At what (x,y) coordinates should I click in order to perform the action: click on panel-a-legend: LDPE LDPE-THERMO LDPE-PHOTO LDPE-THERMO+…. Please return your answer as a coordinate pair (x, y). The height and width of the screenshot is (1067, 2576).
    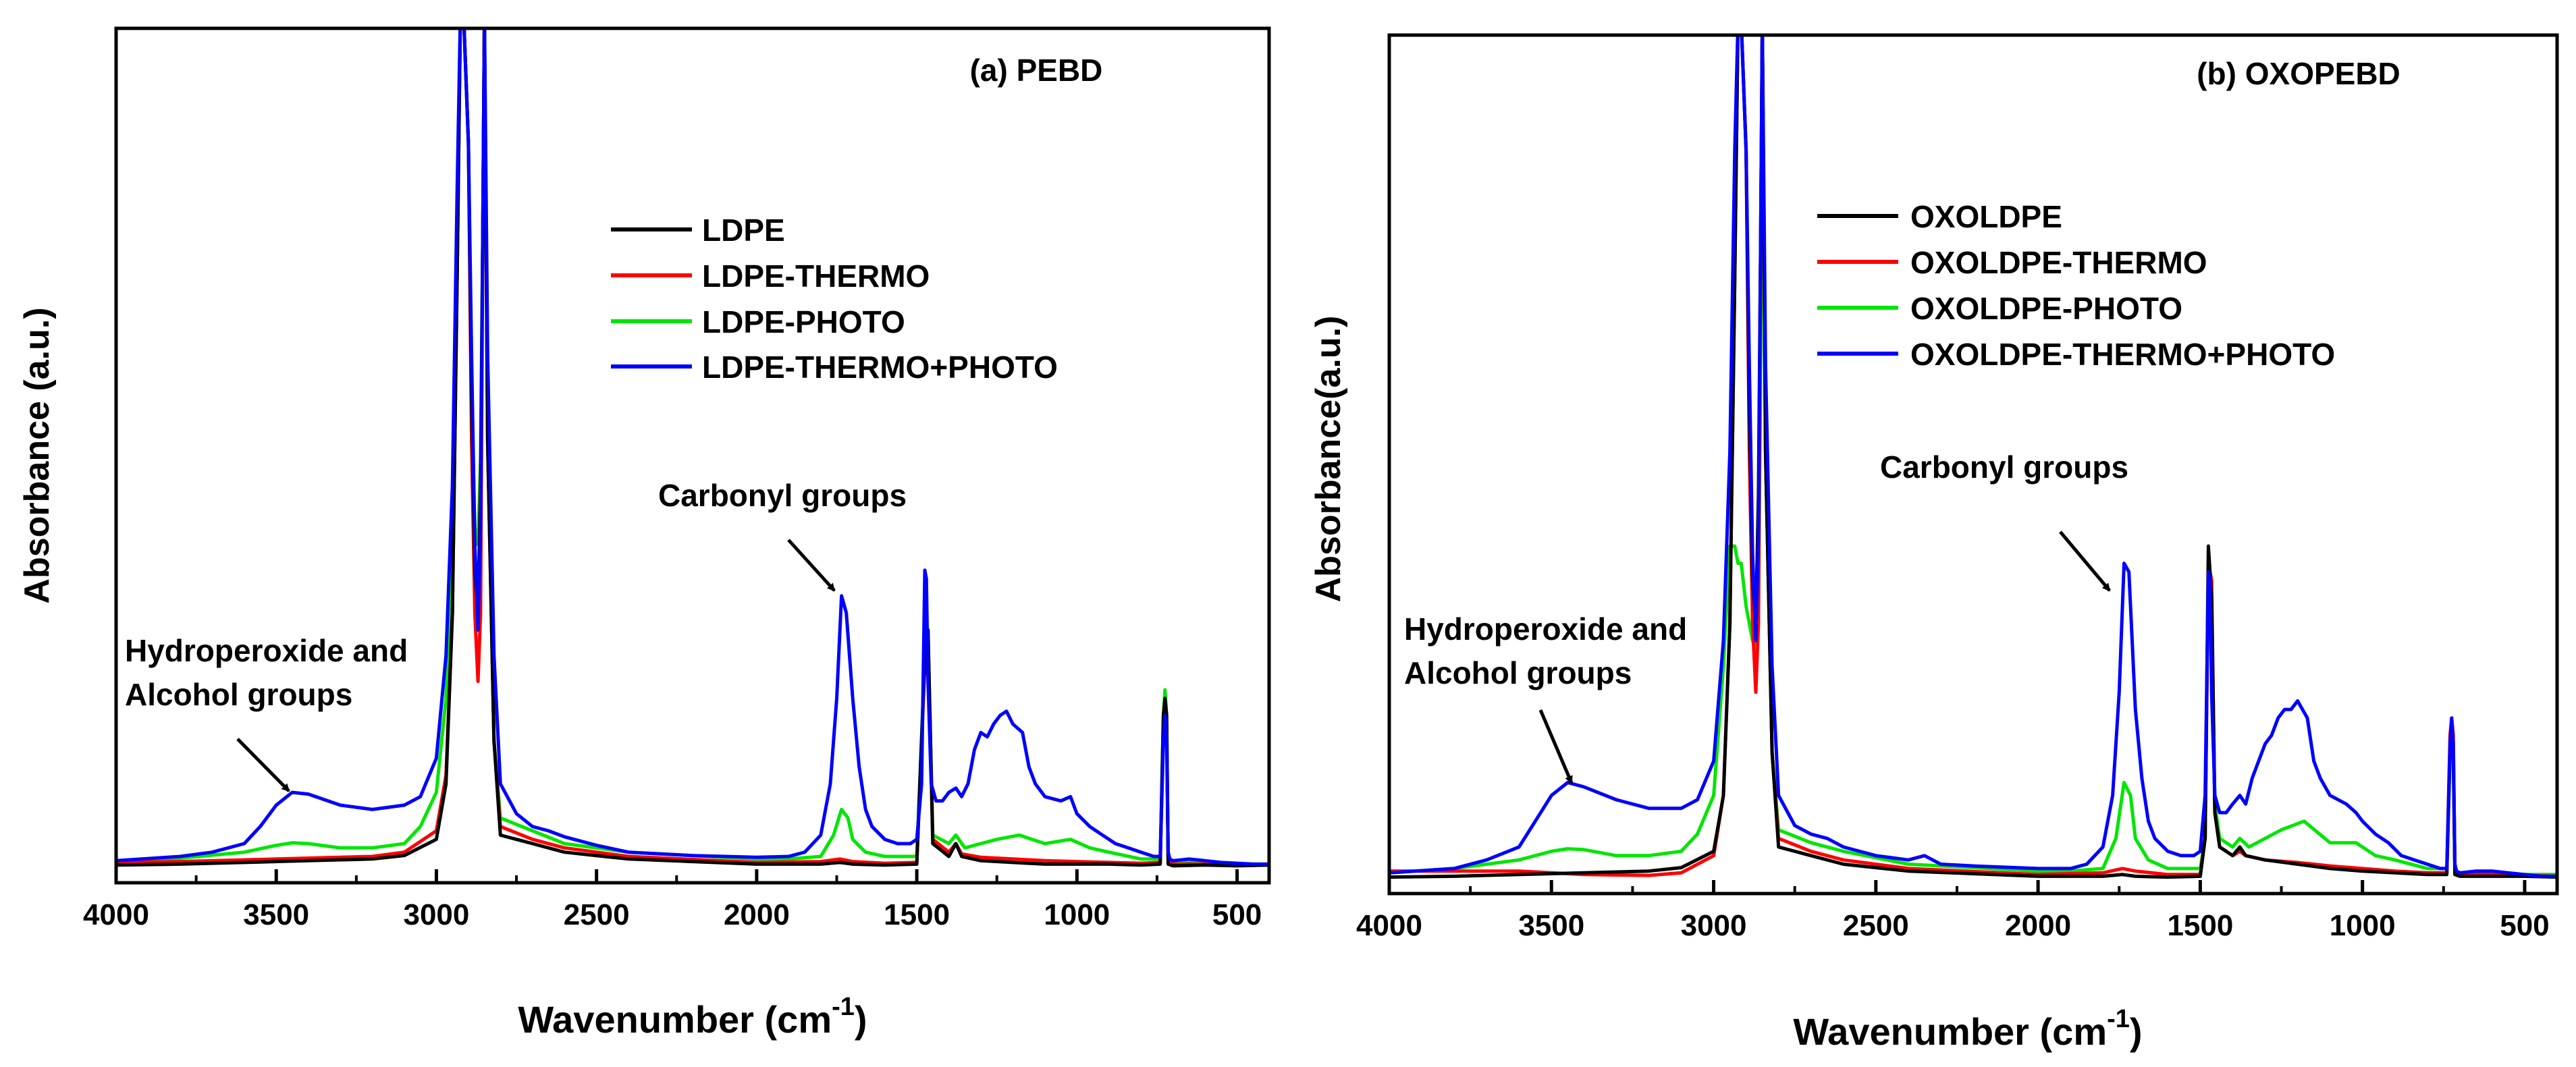
    Looking at the image, I should click on (835, 299).